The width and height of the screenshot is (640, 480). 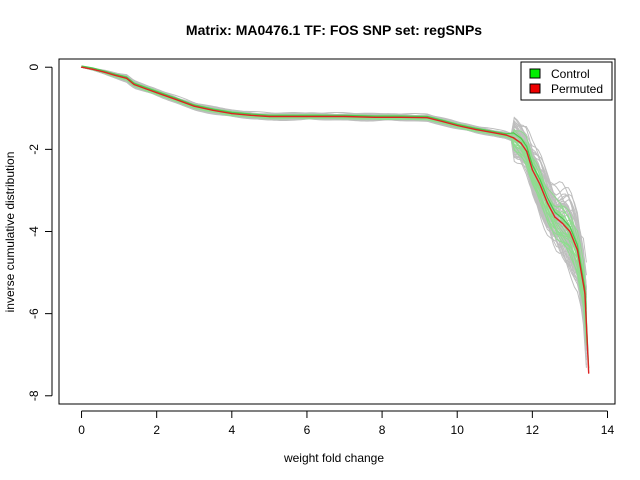 I want to click on y-axis: 0 -2 -4 -6 -8, so click(x=40, y=232).